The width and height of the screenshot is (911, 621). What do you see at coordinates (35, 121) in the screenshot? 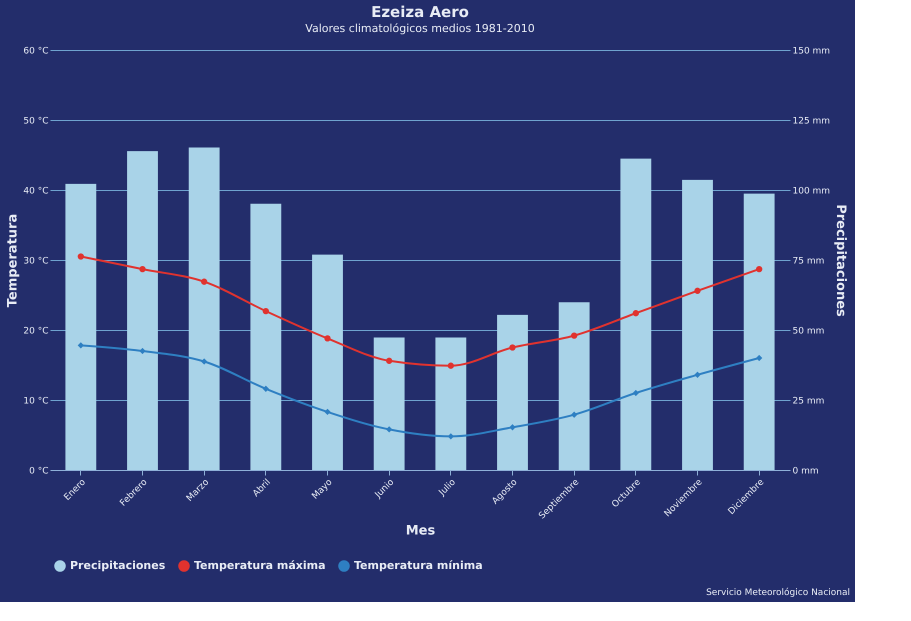
I see `y-tick-label: 50 °C` at bounding box center [35, 121].